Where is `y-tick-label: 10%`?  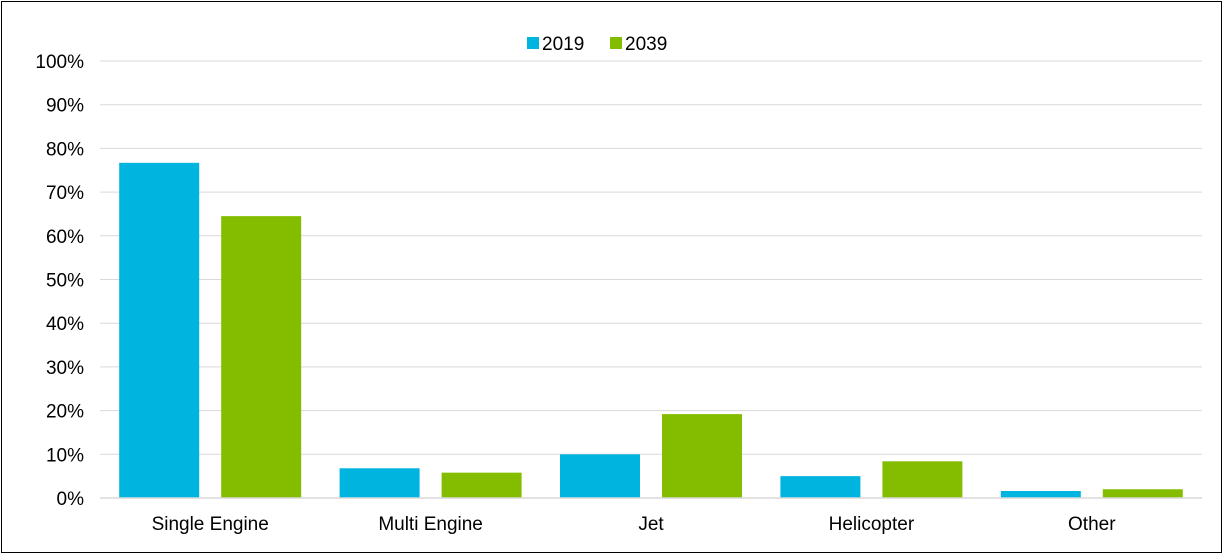 y-tick-label: 10% is located at coordinates (65, 455).